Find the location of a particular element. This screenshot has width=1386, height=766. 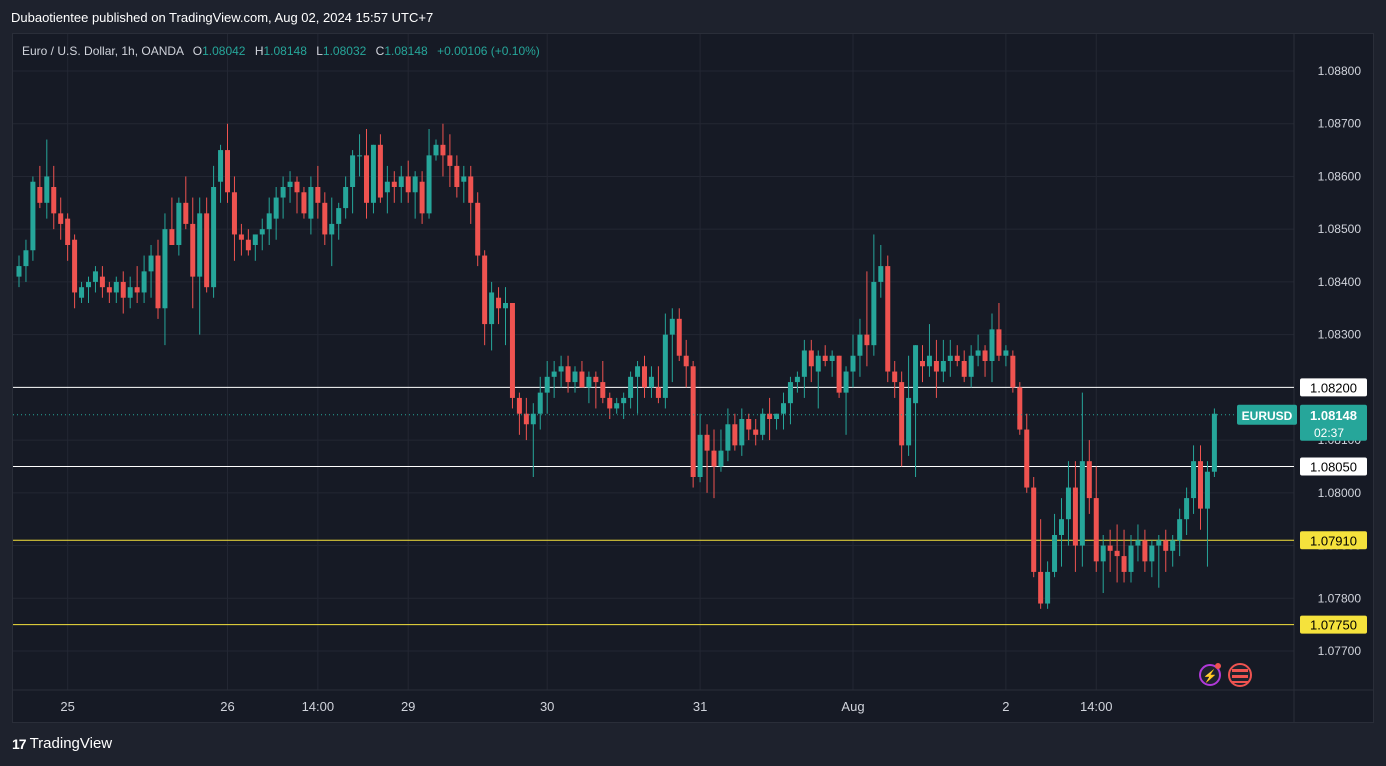

lightning-icon is located at coordinates (1210, 675).